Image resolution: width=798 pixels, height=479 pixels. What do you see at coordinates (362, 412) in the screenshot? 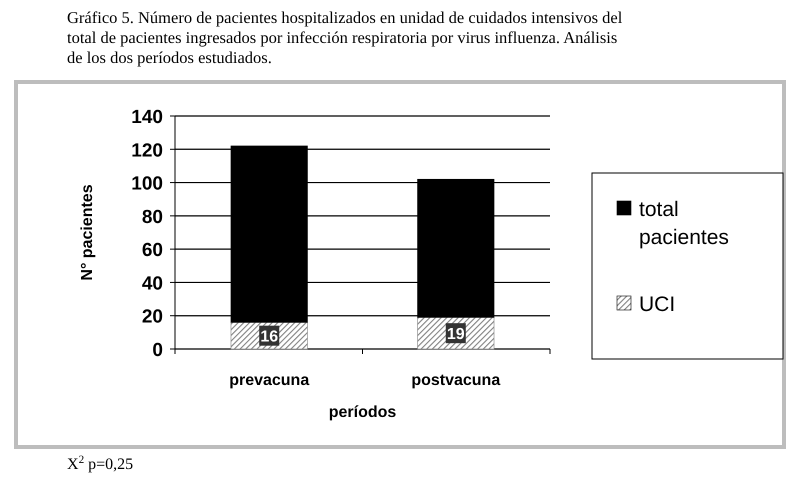
I see `x-axis-title: períodos` at bounding box center [362, 412].